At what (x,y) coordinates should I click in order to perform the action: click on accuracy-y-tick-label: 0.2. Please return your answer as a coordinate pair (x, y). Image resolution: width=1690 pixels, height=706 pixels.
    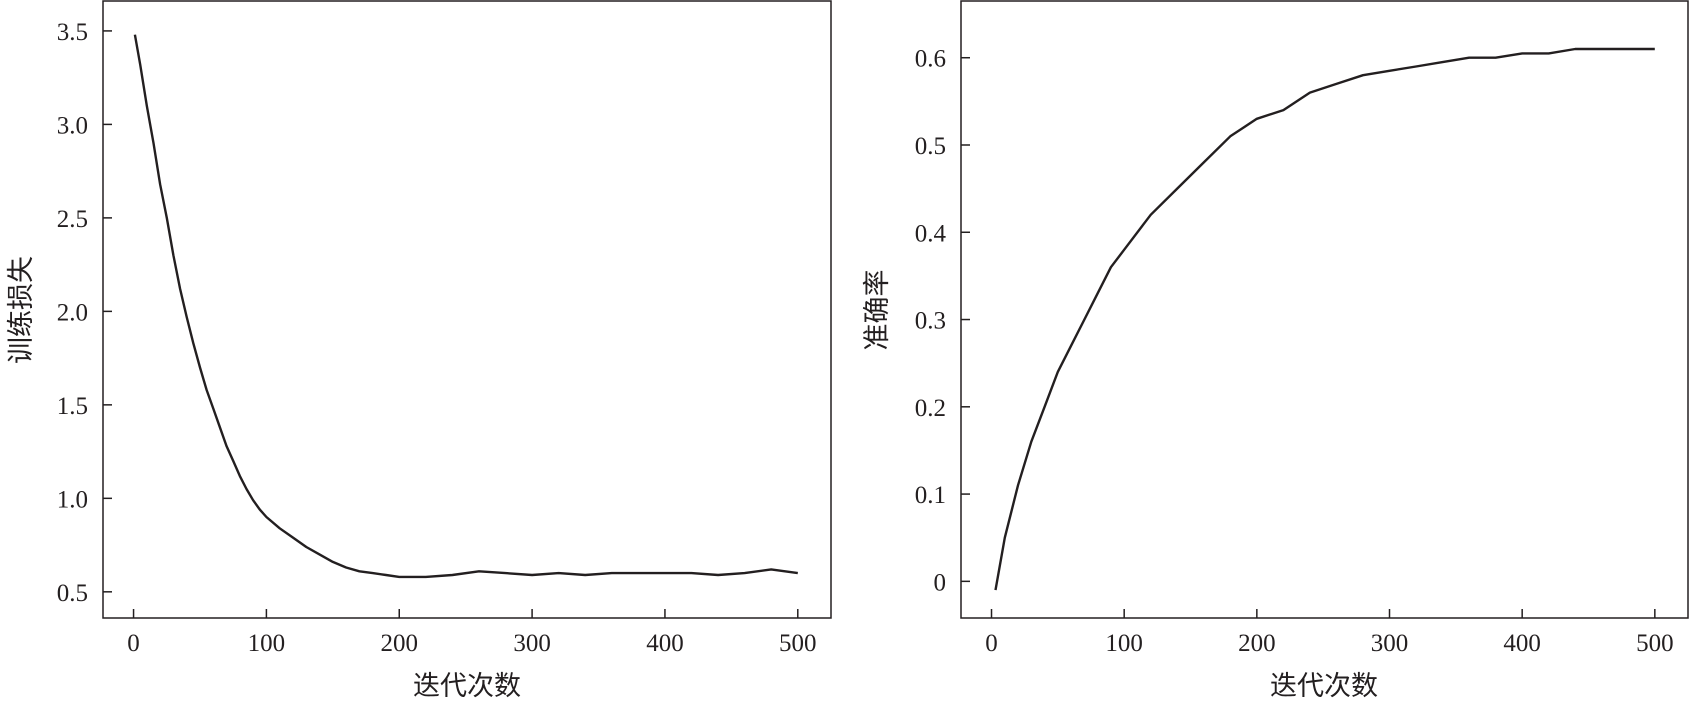
    Looking at the image, I should click on (930, 408).